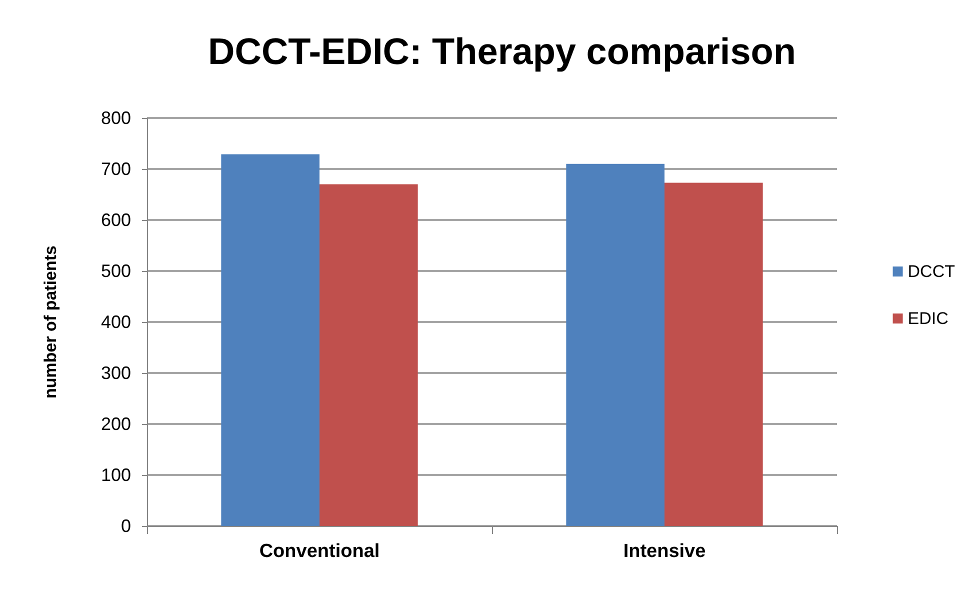 This screenshot has width=975, height=590. I want to click on chart-title: DCCT-EDIC: Therapy comparison, so click(502, 51).